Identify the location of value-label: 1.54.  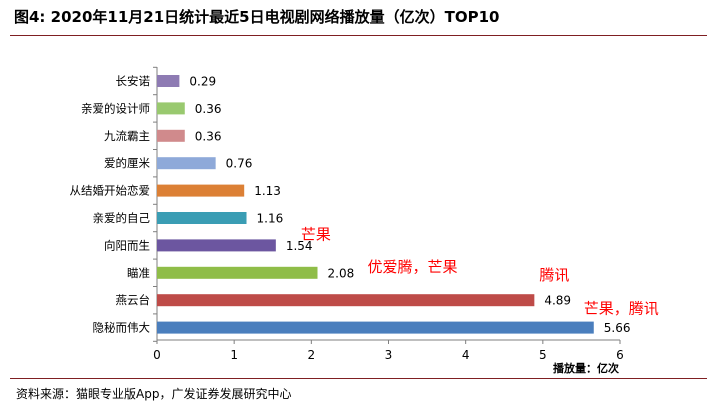
(299, 246).